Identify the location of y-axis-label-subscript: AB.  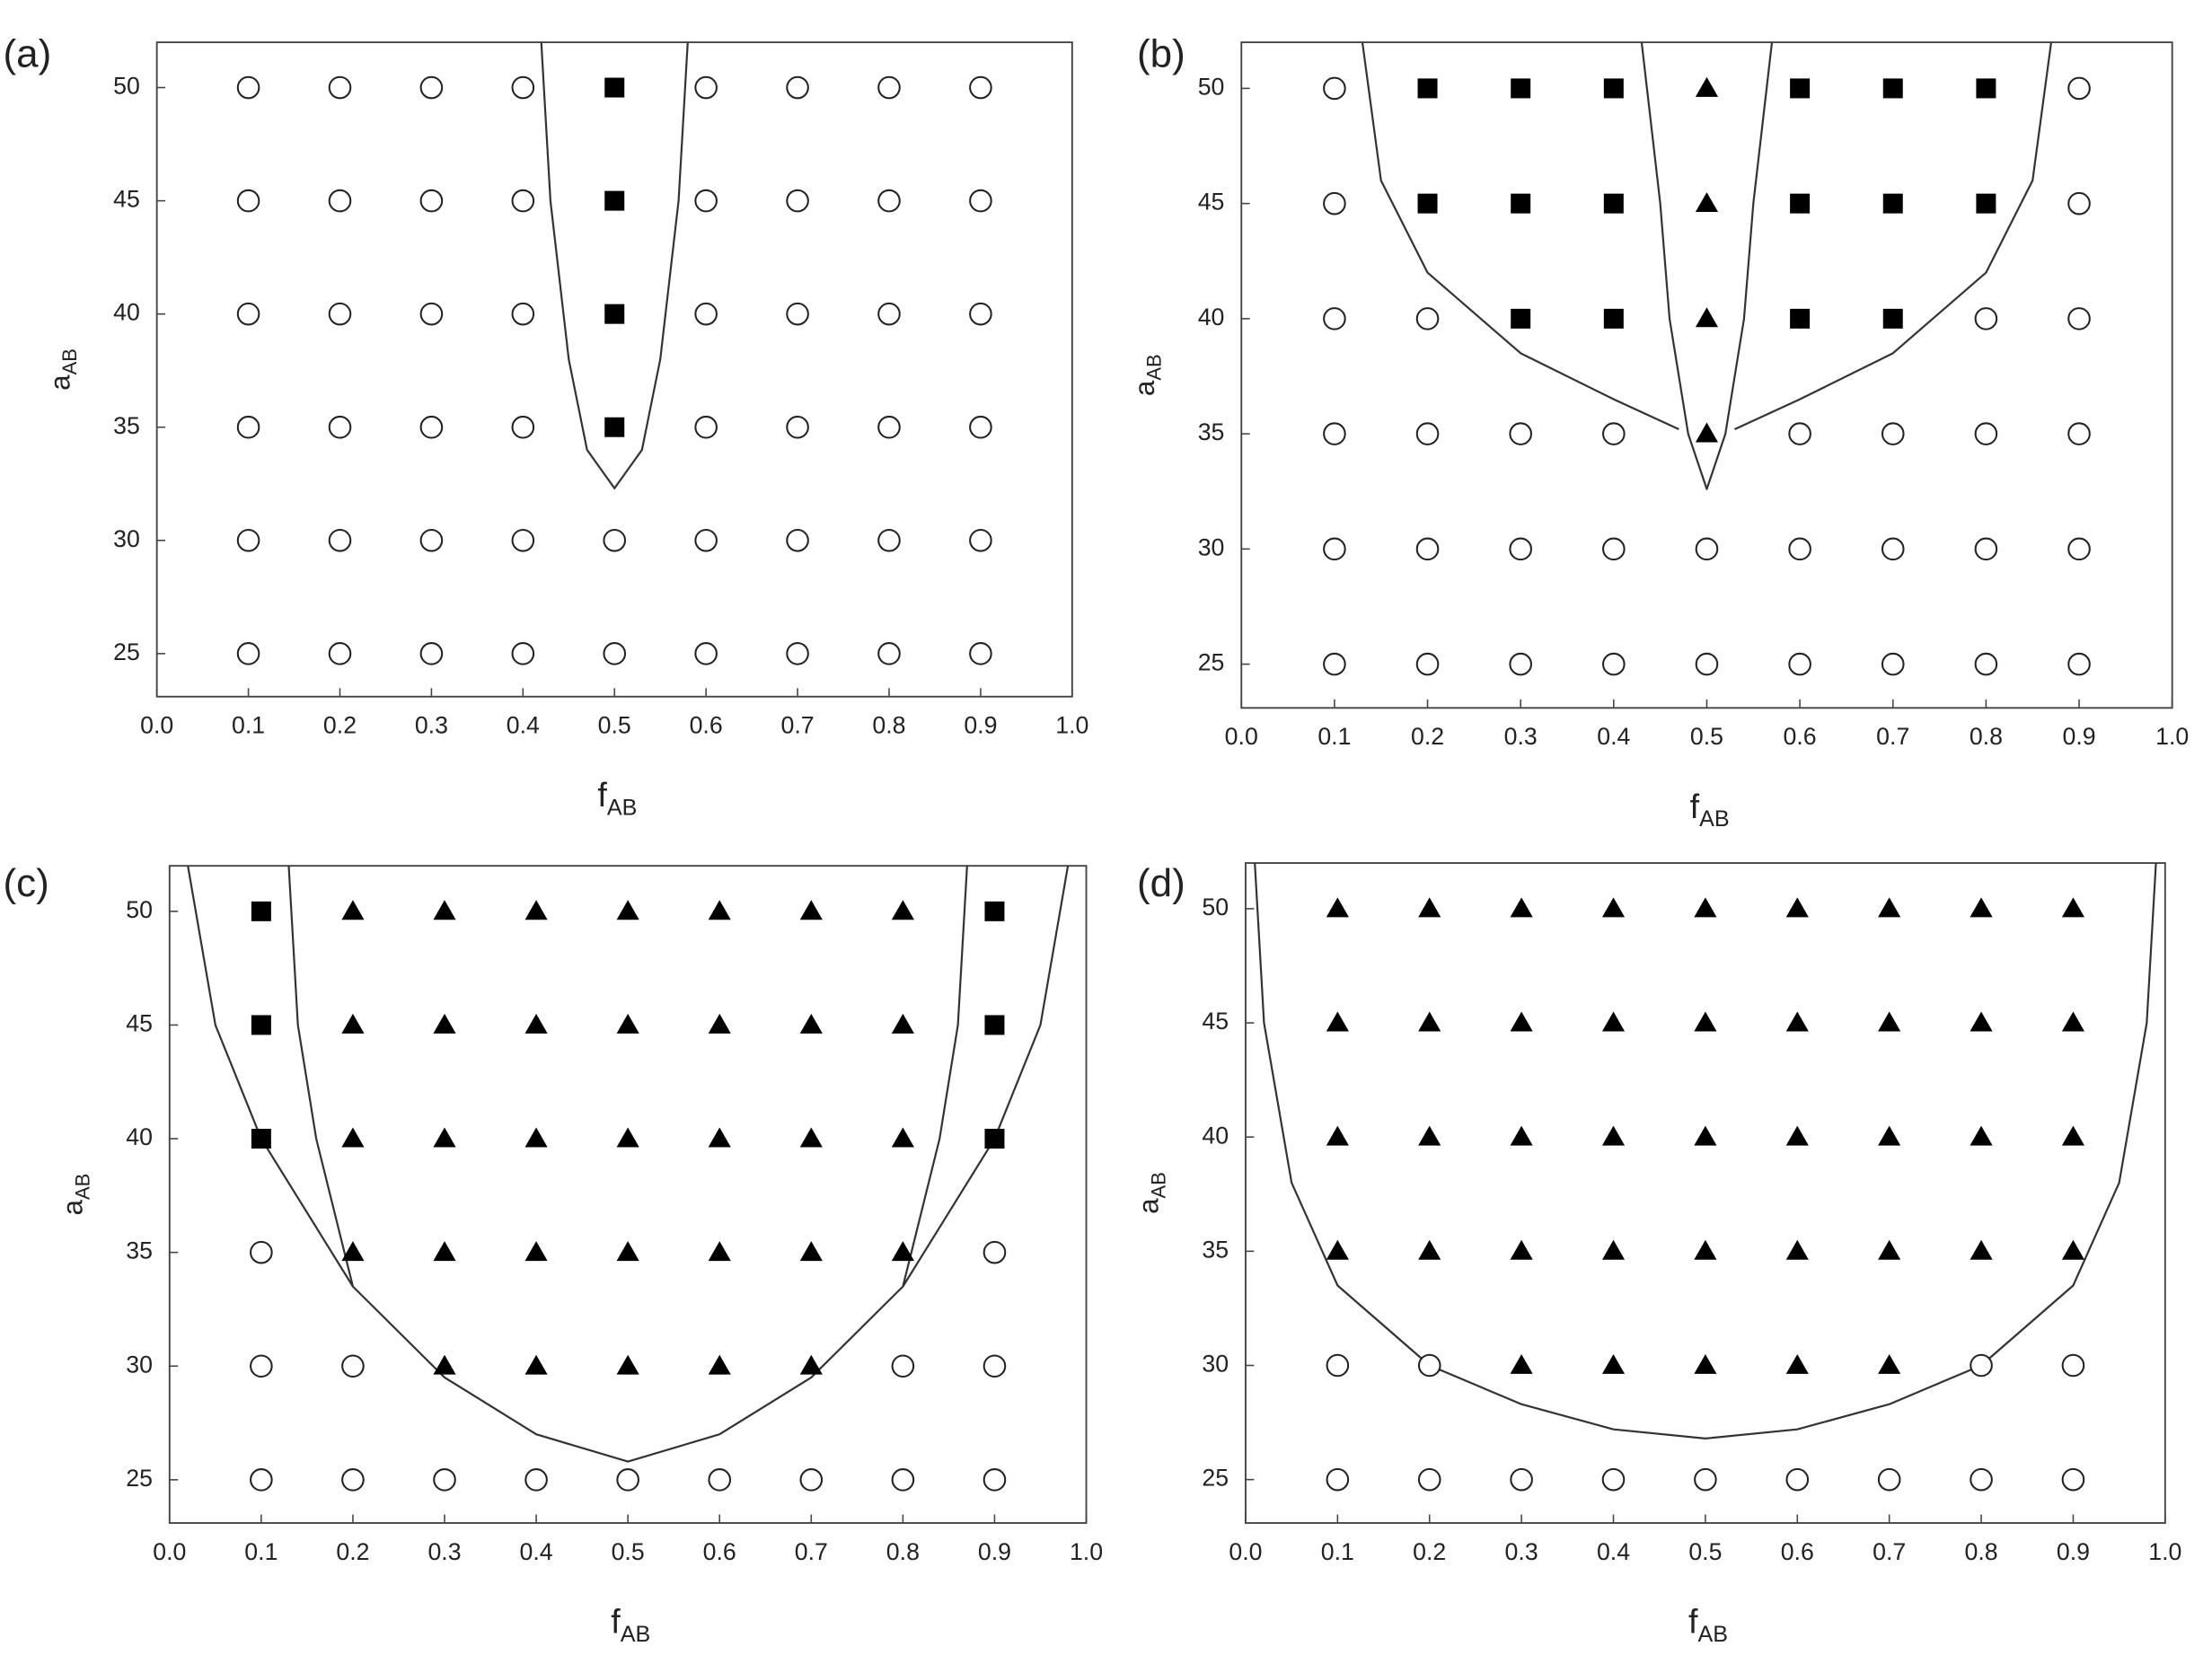
(82, 1187).